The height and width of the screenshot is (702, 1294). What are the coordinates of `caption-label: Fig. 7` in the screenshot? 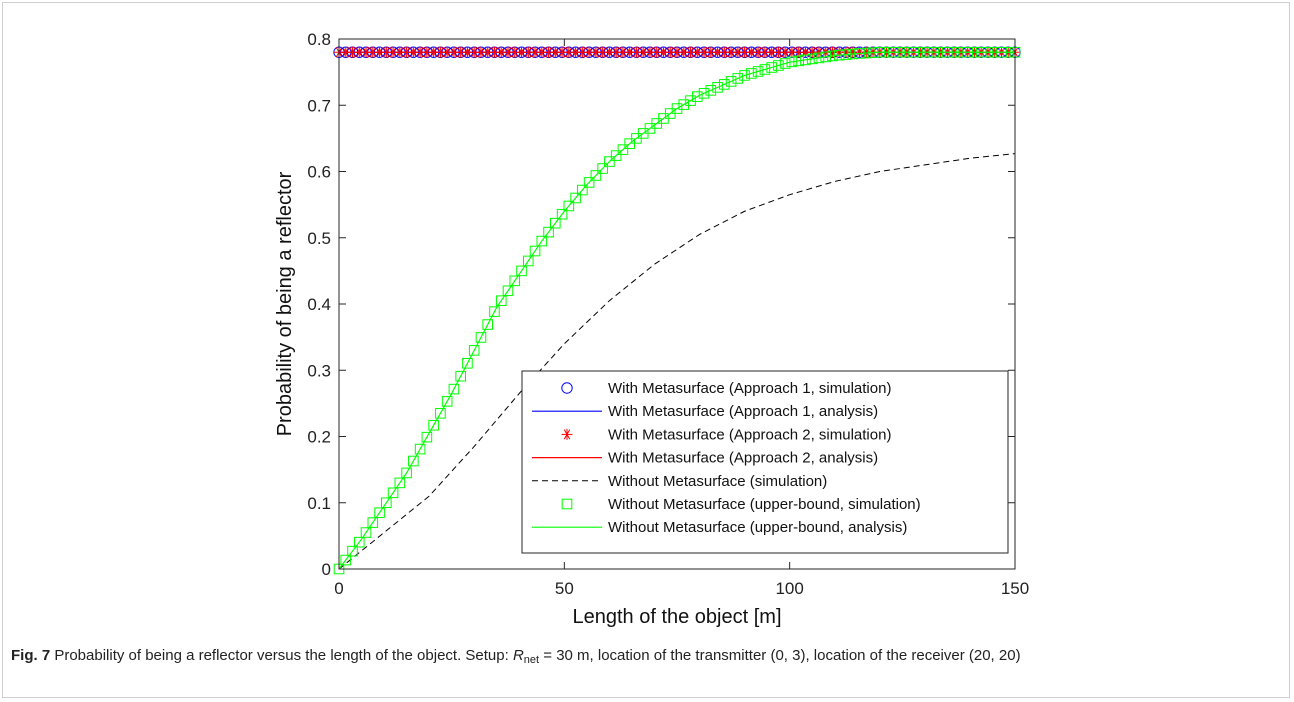 It's located at (31, 655).